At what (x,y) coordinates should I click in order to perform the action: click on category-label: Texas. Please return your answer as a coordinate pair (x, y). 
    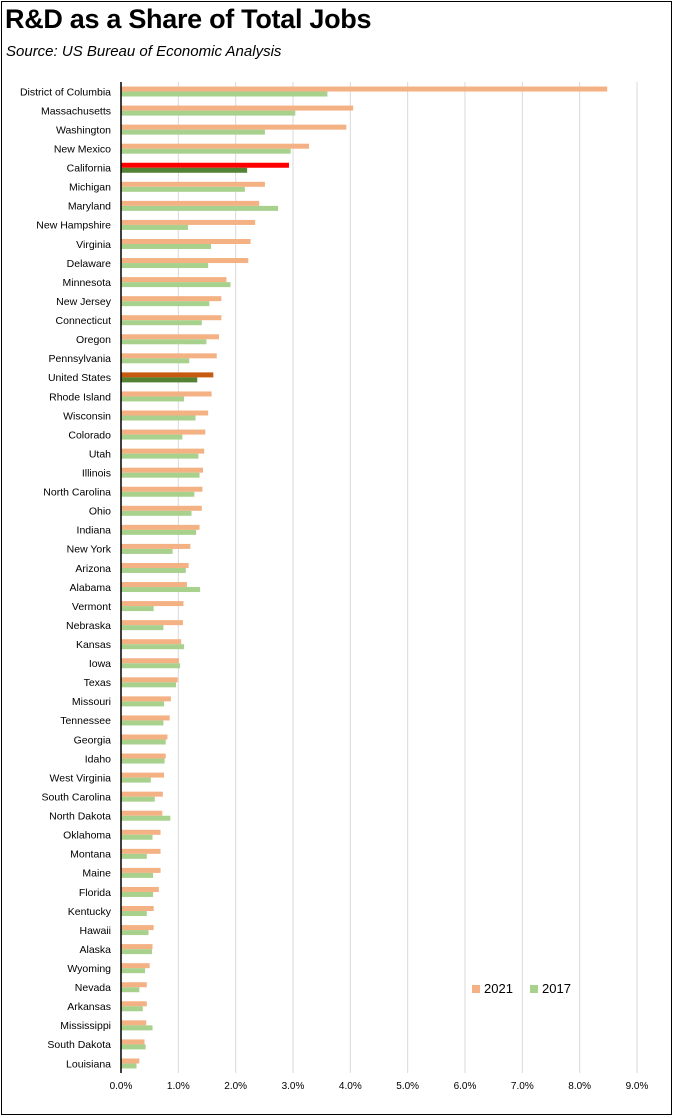
    Looking at the image, I should click on (97, 683).